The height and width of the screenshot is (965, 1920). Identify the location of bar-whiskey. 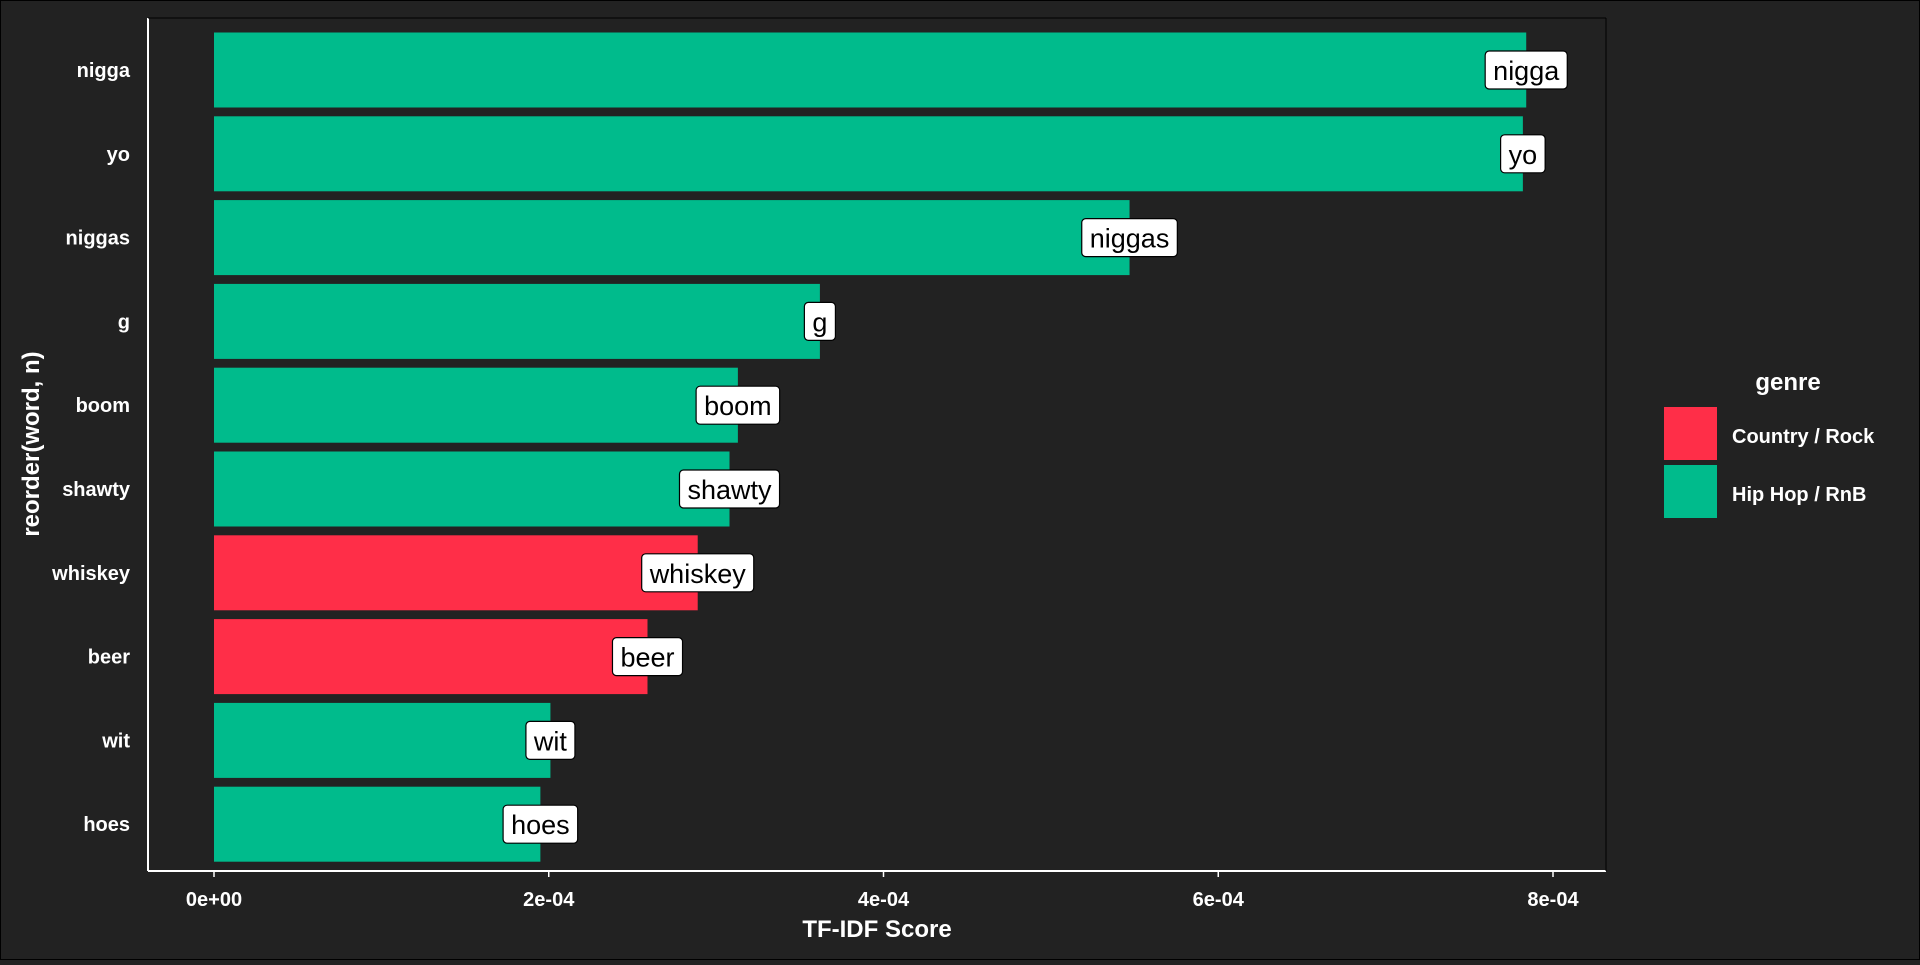
(456, 573).